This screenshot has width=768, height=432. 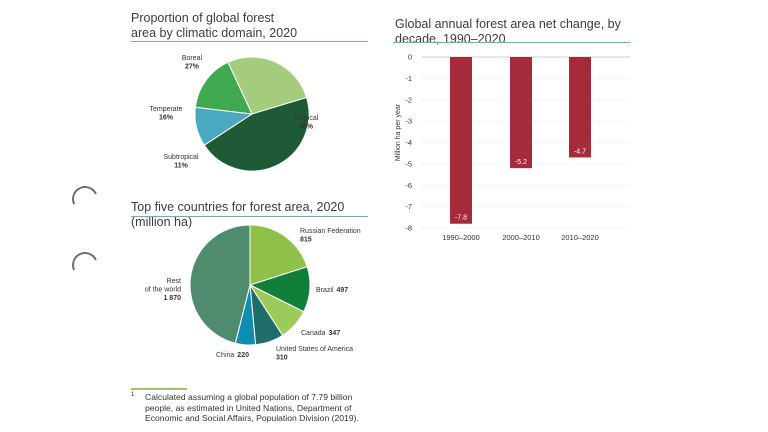 I want to click on y-tick-label: -5, so click(x=408, y=163).